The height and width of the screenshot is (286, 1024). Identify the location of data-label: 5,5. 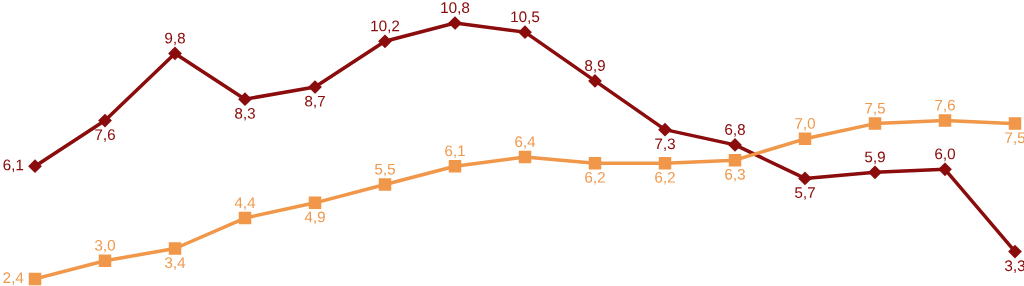
(384, 170).